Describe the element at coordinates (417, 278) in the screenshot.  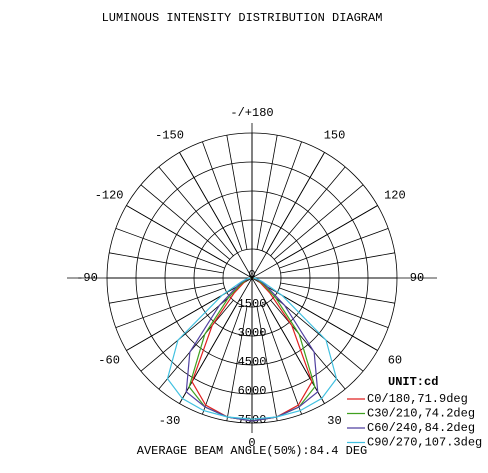
I see `theta-tick-label: 90` at that location.